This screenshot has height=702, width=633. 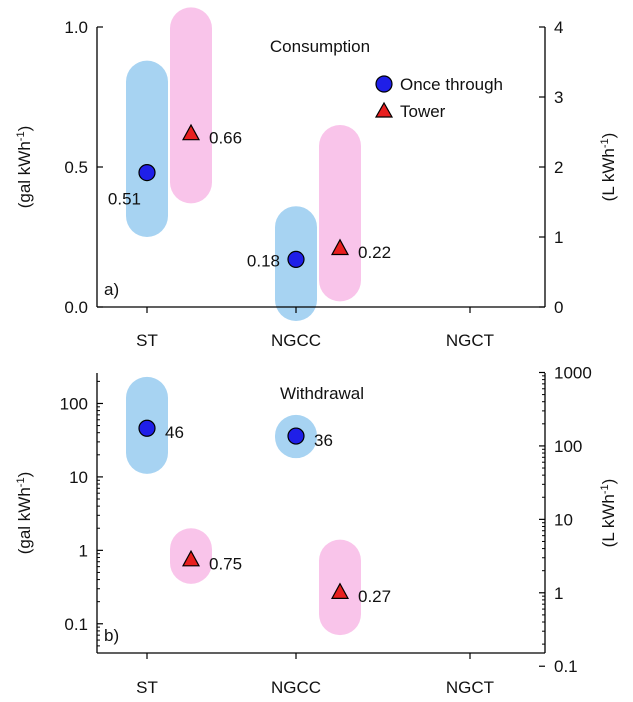 I want to click on y2-tick-label: 2, so click(x=558, y=167).